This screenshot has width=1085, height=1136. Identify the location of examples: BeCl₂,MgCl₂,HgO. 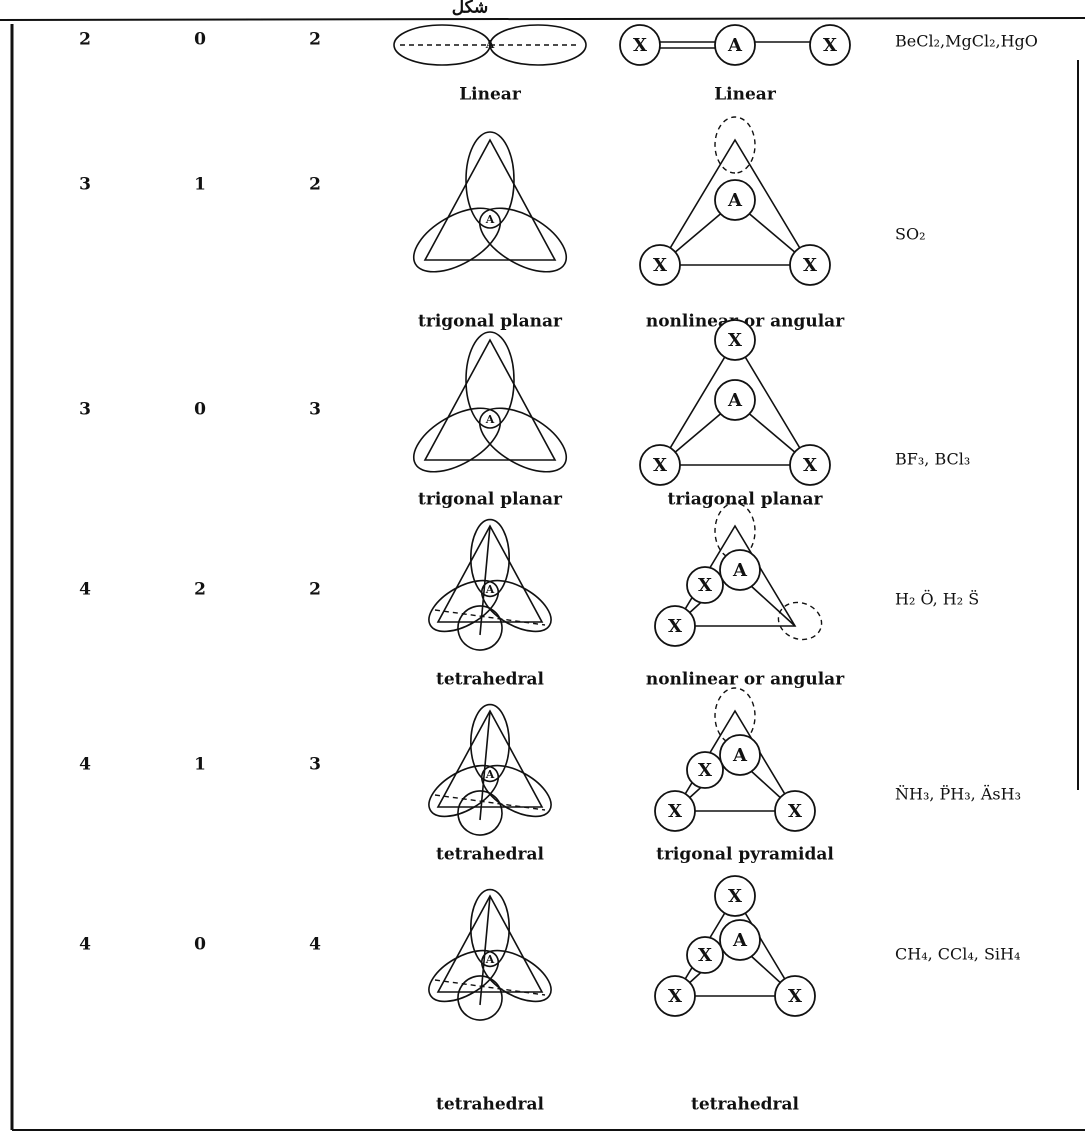
(966, 41).